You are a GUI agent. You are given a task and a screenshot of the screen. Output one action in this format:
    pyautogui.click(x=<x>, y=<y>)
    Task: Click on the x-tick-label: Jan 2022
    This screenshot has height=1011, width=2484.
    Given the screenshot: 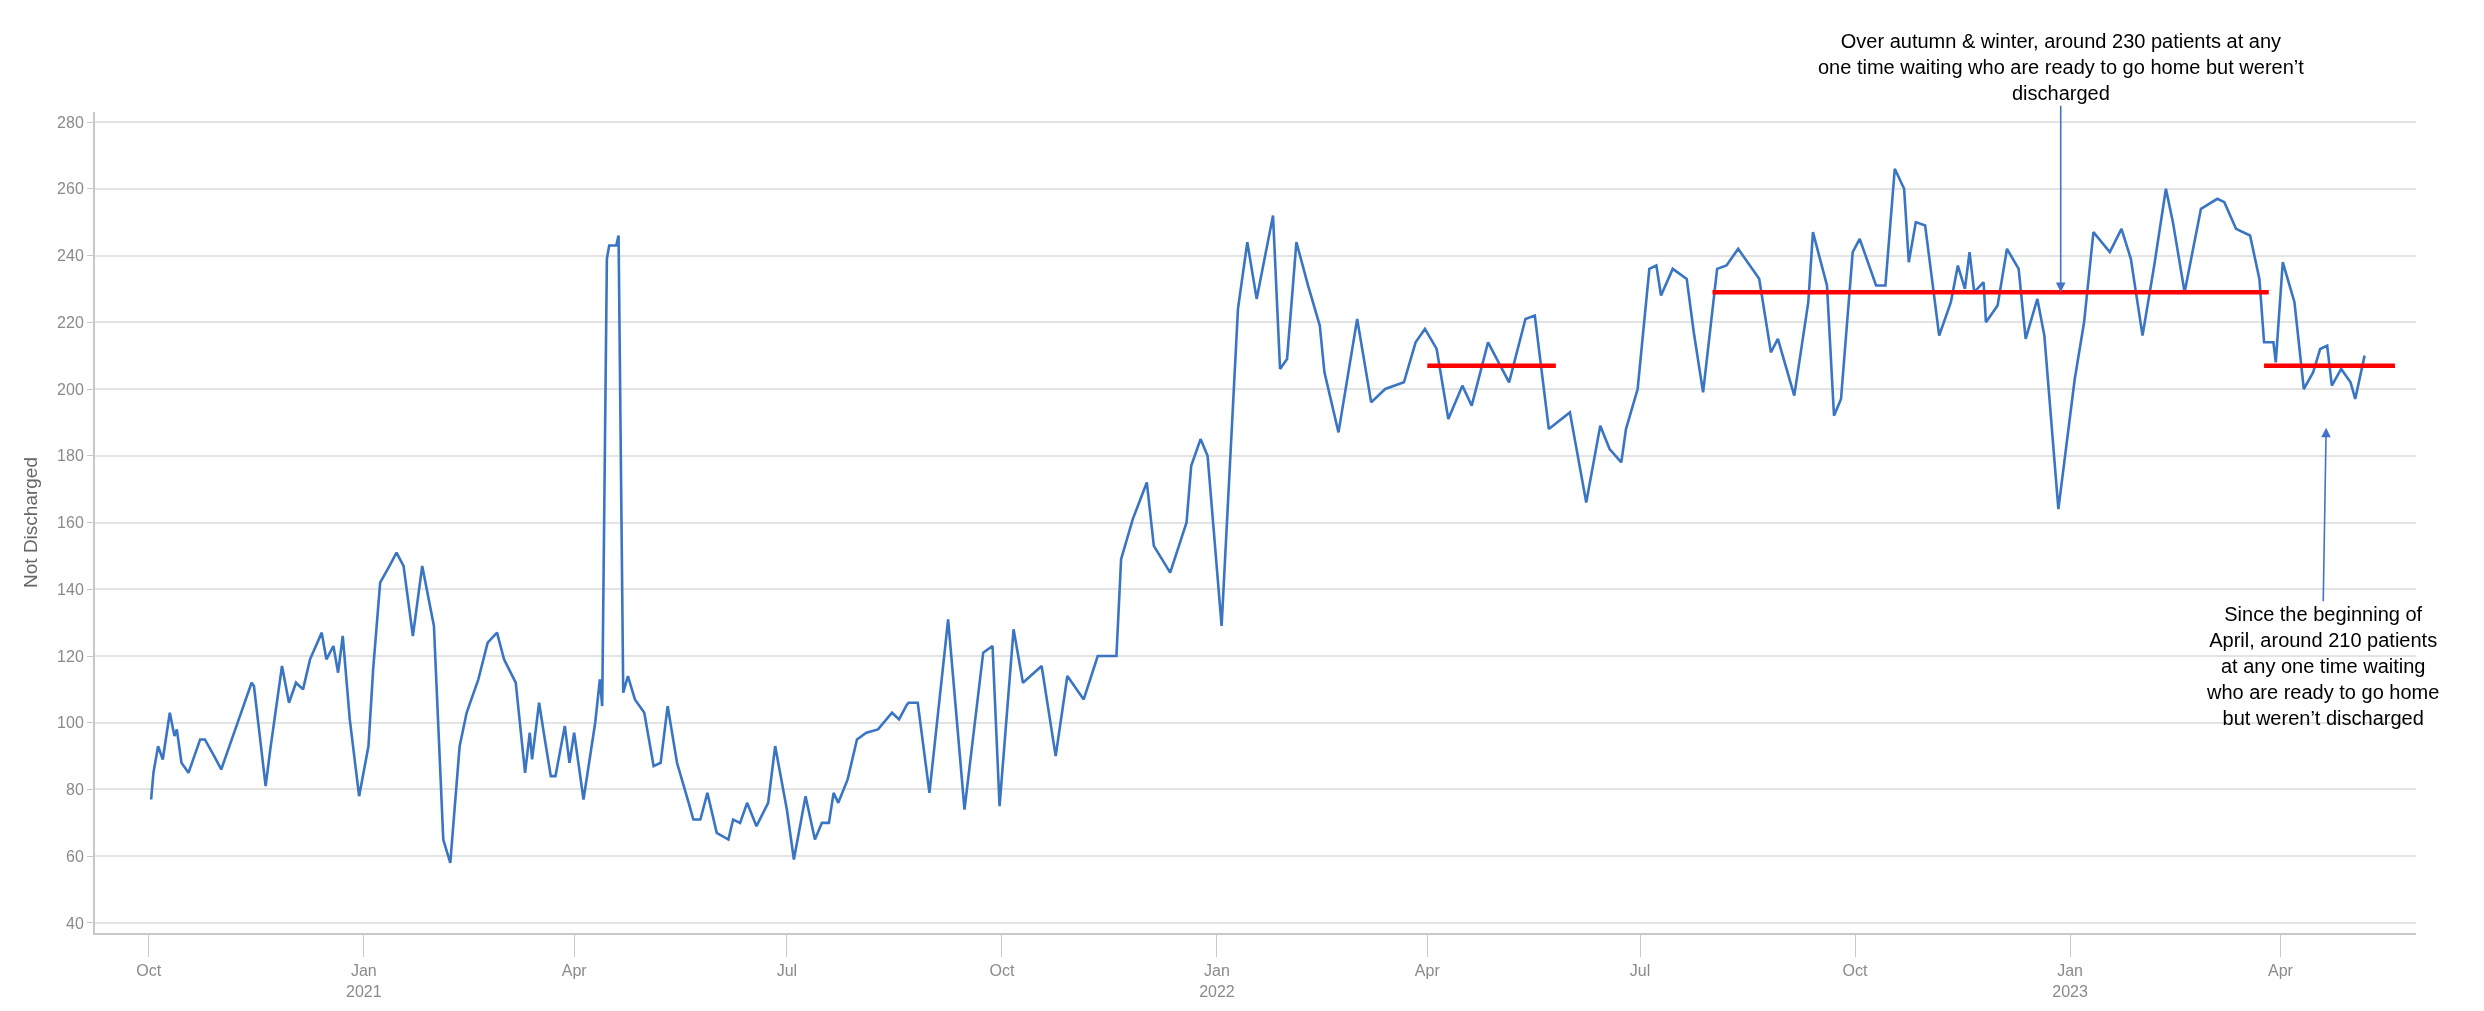 What is the action you would take?
    pyautogui.click(x=1217, y=981)
    